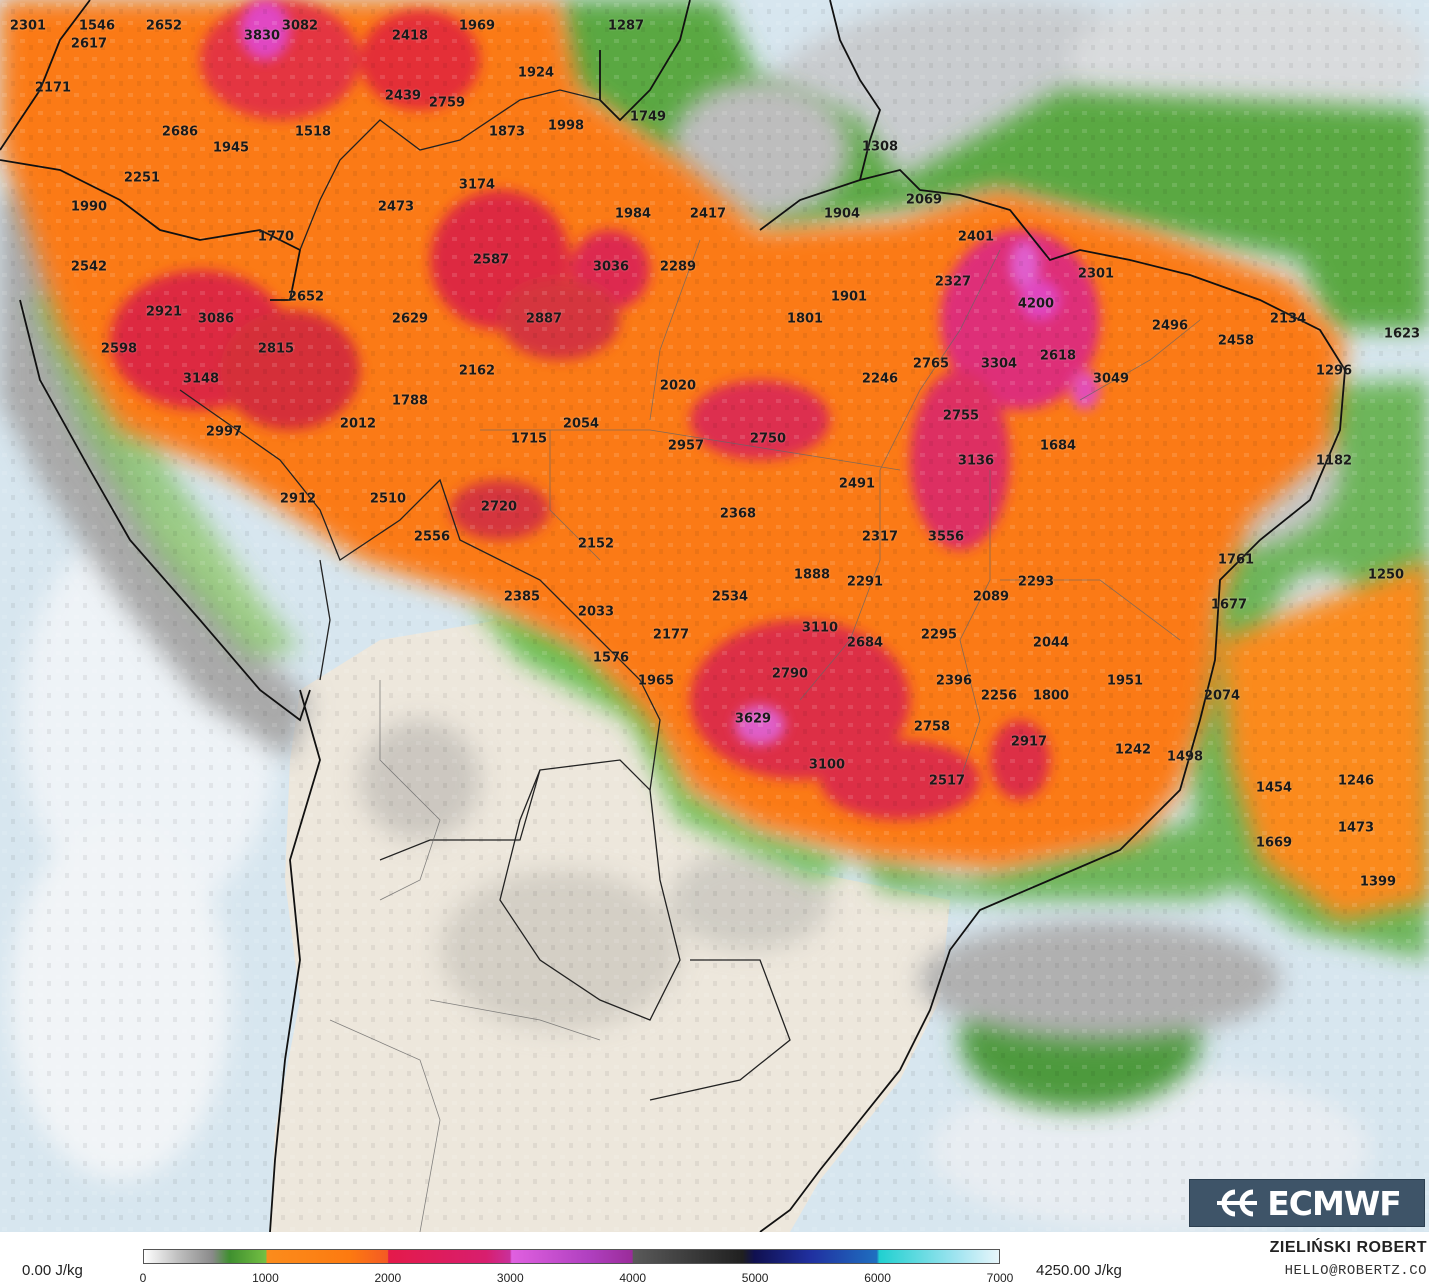 Image resolution: width=1429 pixels, height=1287 pixels. What do you see at coordinates (180, 132) in the screenshot?
I see `cape-value-label: 2686` at bounding box center [180, 132].